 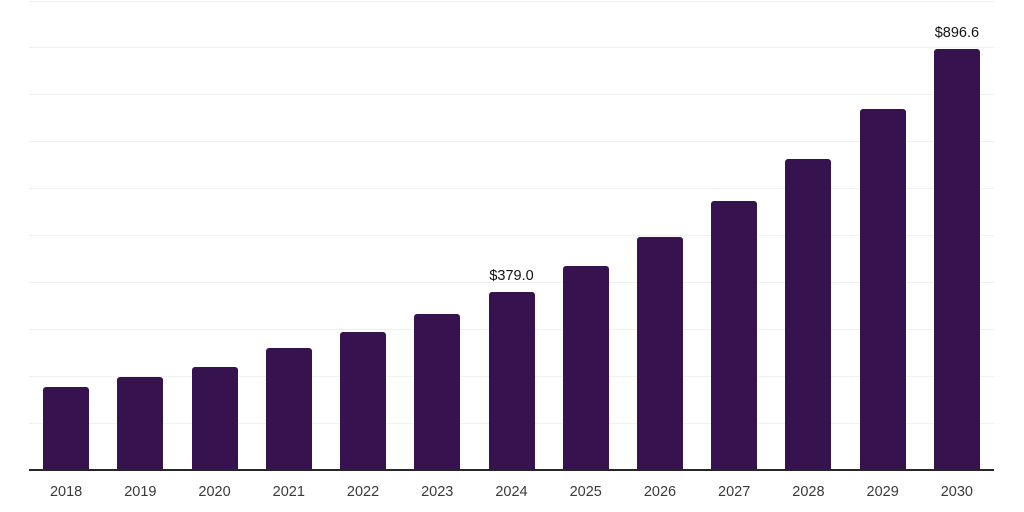 I want to click on bar-2024, so click(x=511, y=381).